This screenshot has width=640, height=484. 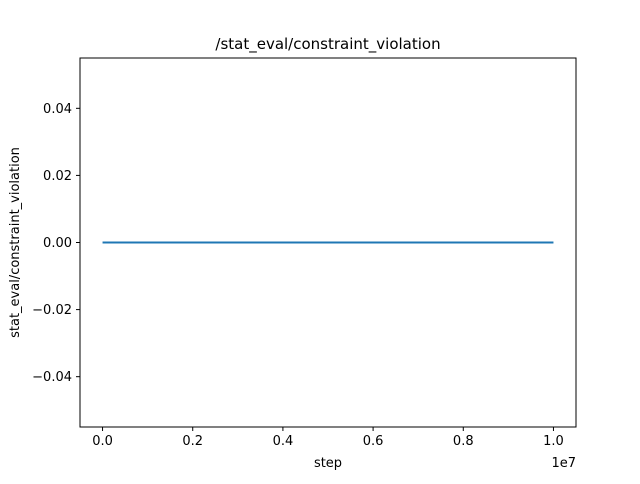 What do you see at coordinates (327, 44) in the screenshot?
I see `chart-title: /stat_eval/constraint_violation` at bounding box center [327, 44].